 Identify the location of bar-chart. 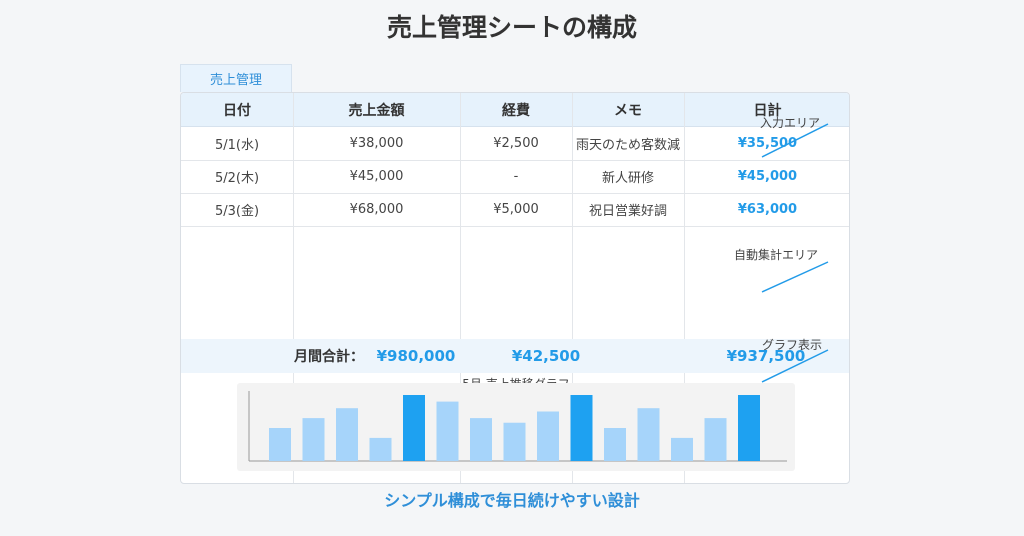
(517, 426).